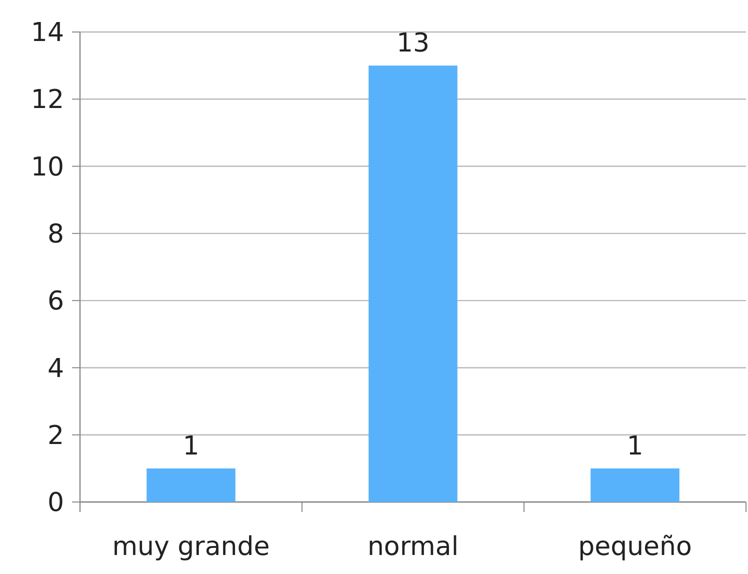 The image size is (748, 574). I want to click on y-tick-label: 8, so click(55, 235).